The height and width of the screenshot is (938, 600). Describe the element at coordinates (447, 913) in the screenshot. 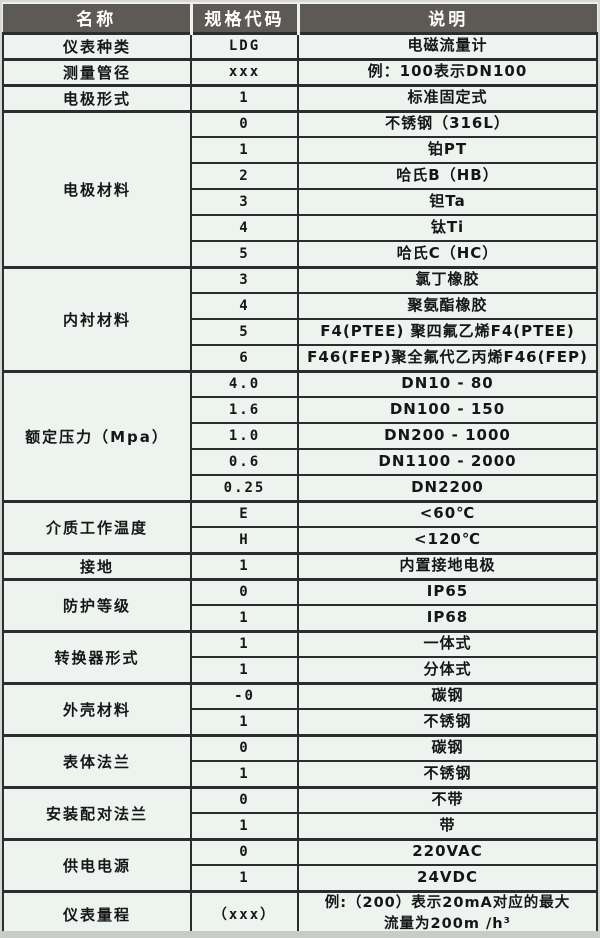

I see `description-cell: 例:（200）表示20mA对应的最大 流量为200m /h³` at that location.